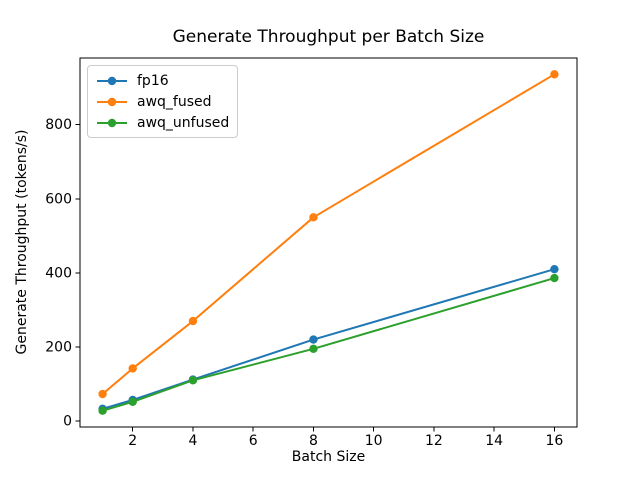  Describe the element at coordinates (313, 441) in the screenshot. I see `x-tick-label: 8` at that location.